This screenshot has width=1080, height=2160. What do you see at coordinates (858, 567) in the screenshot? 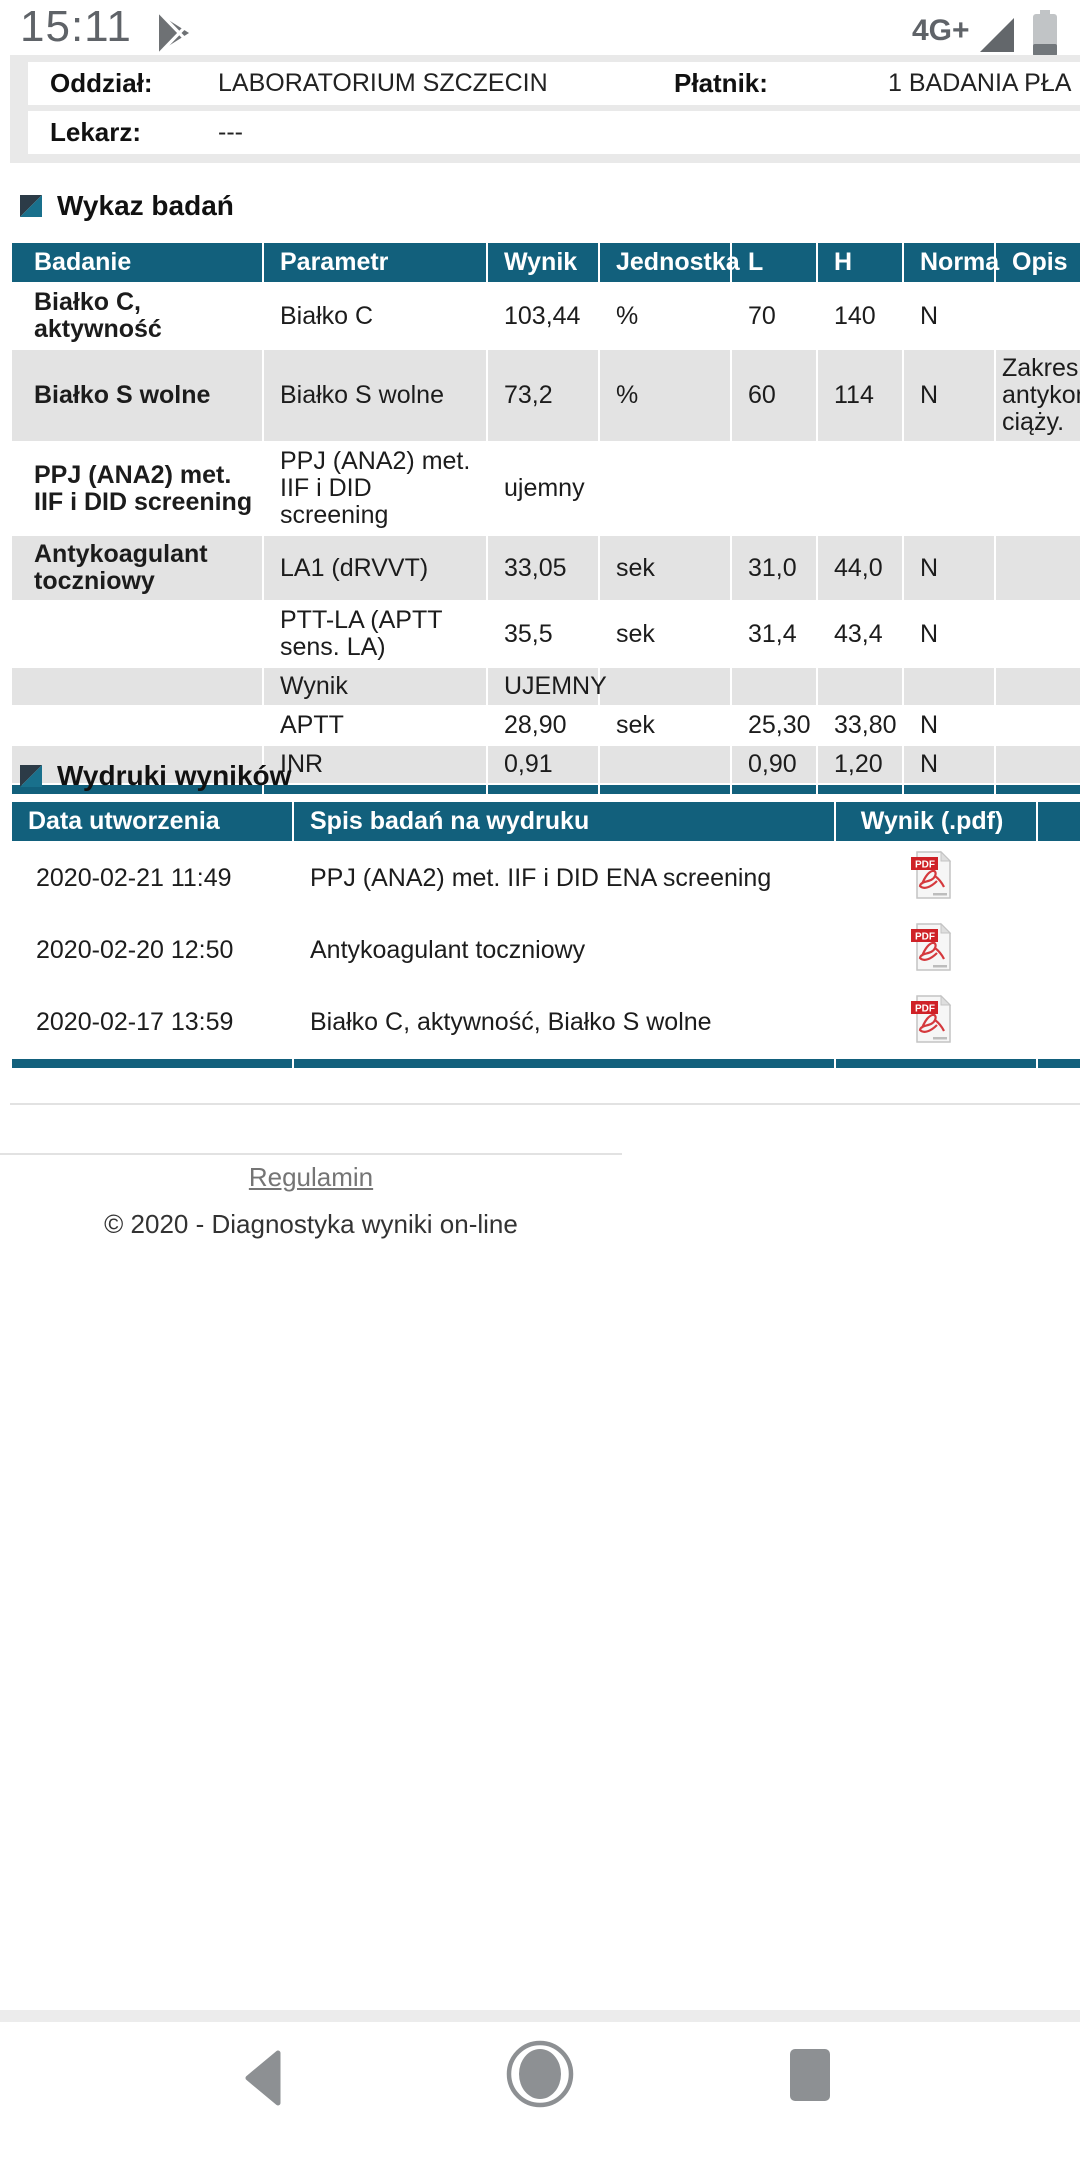
I see `cell: 44,0` at bounding box center [858, 567].